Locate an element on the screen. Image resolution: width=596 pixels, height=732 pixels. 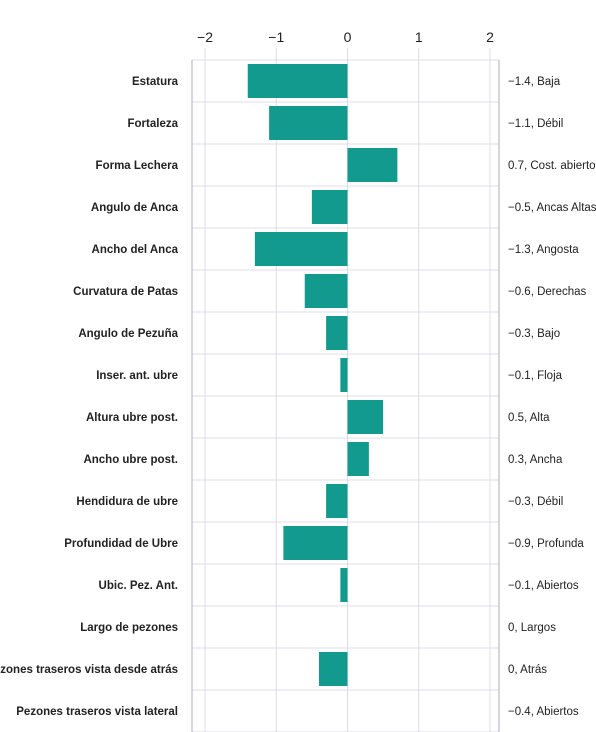
x-tick-label: 0 is located at coordinates (348, 37).